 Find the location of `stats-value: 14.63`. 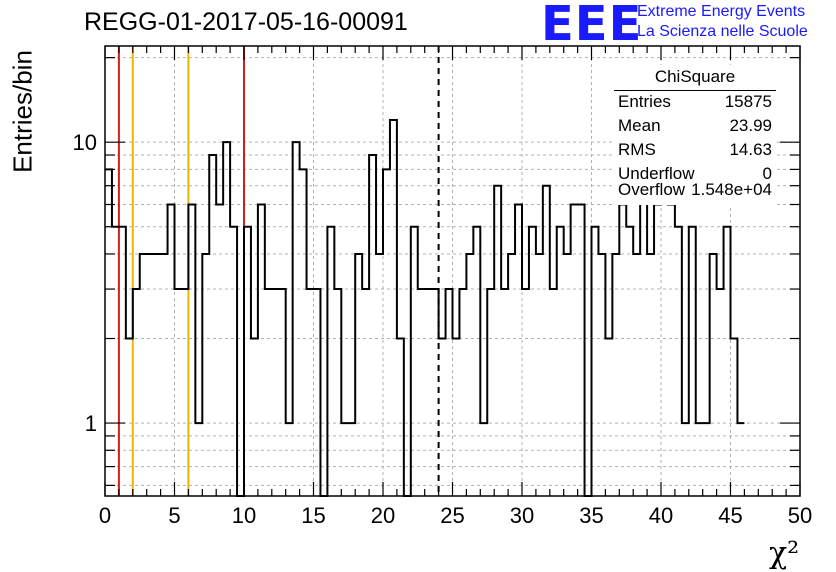

stats-value: 14.63 is located at coordinates (750, 149).